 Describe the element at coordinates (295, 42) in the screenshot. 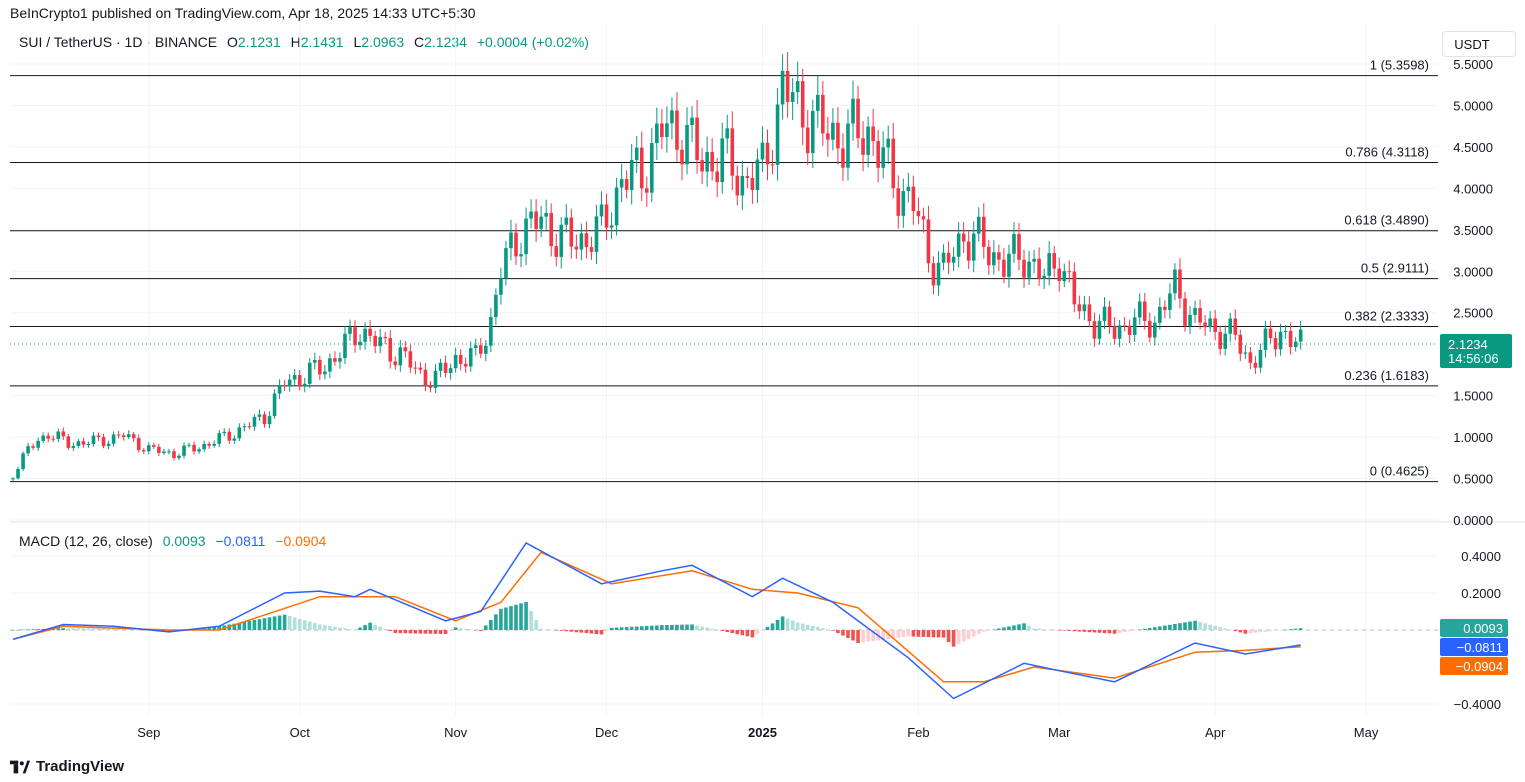

I see `high-label: H` at that location.